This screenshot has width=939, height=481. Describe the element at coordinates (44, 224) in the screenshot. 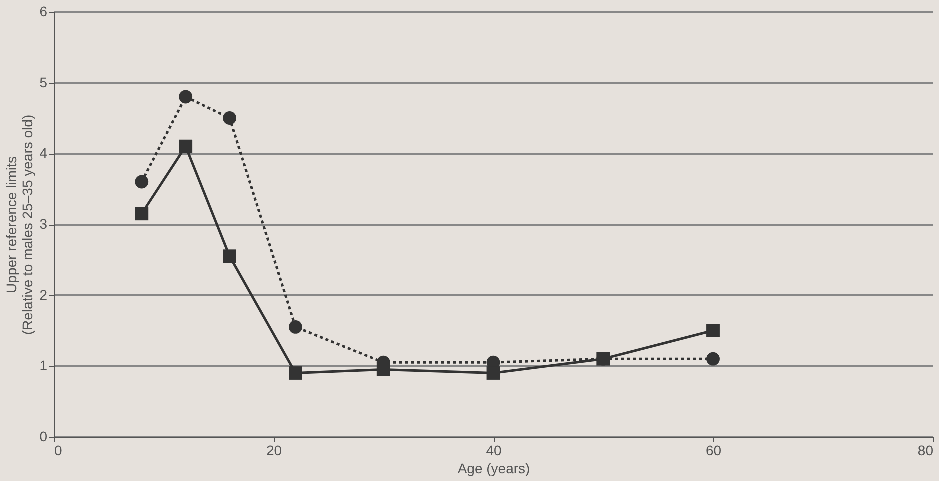

I see `y-tick-label: 3` at that location.